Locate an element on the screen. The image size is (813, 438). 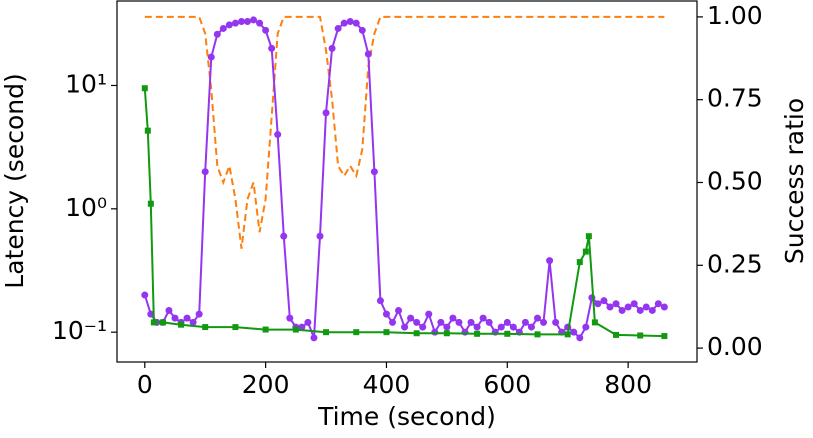
x-tick-label: 400 is located at coordinates (387, 384).